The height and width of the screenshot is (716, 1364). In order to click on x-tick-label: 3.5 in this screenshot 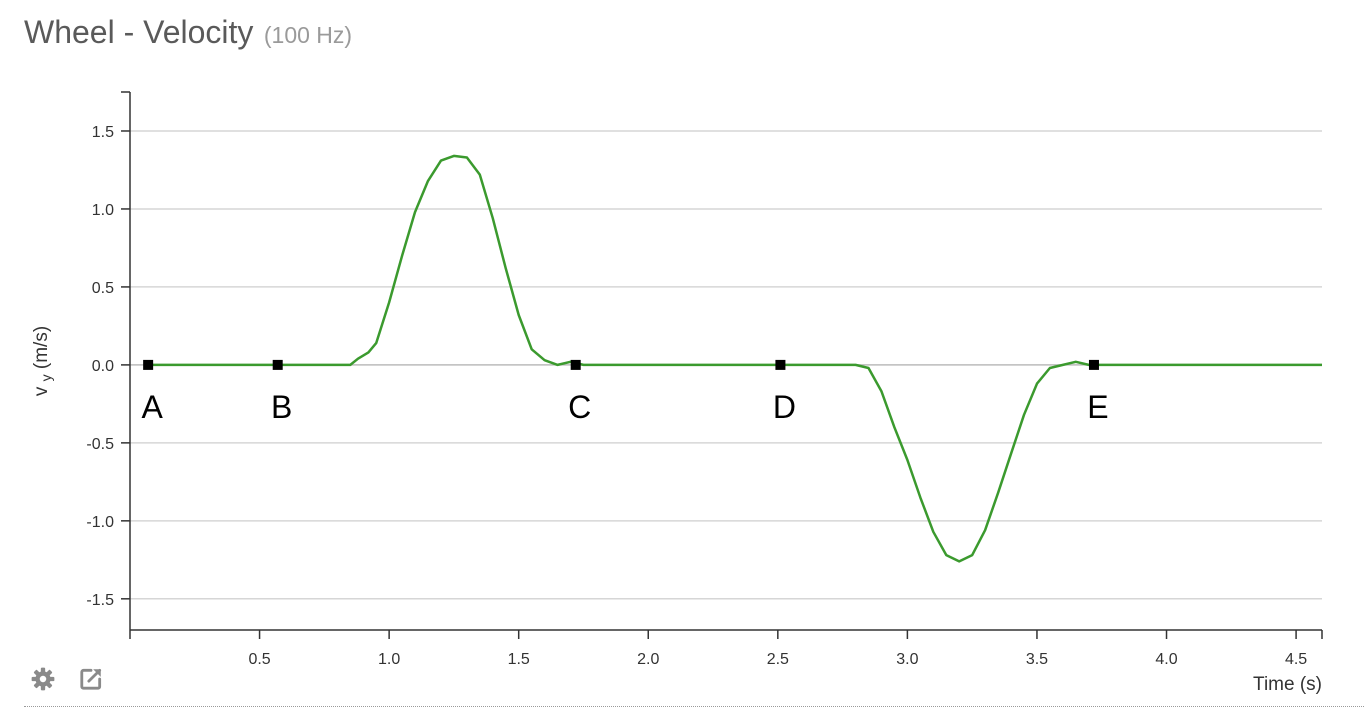, I will do `click(1037, 659)`.